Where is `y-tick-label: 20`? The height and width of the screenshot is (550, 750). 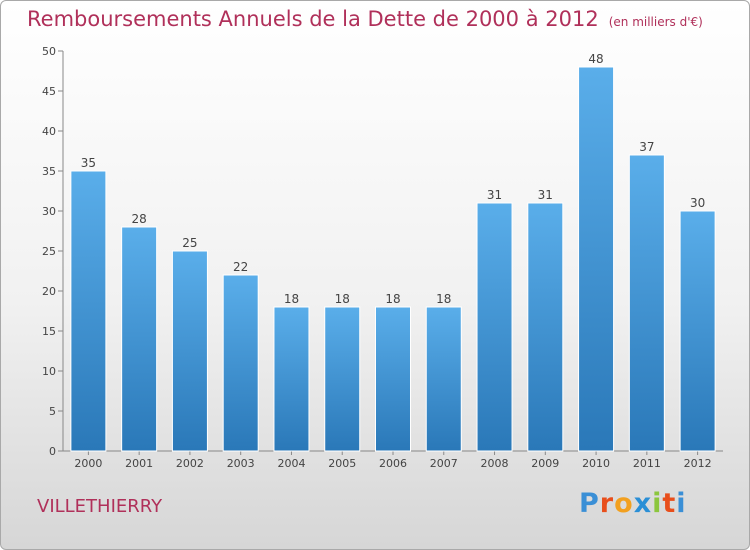 y-tick-label: 20 is located at coordinates (49, 291).